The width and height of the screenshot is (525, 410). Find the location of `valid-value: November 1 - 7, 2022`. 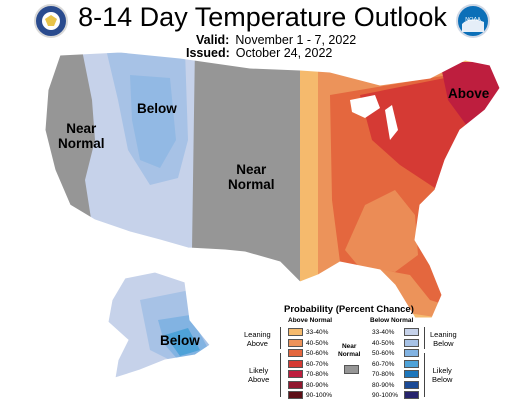

valid-value: November 1 - 7, 2022 is located at coordinates (296, 40).